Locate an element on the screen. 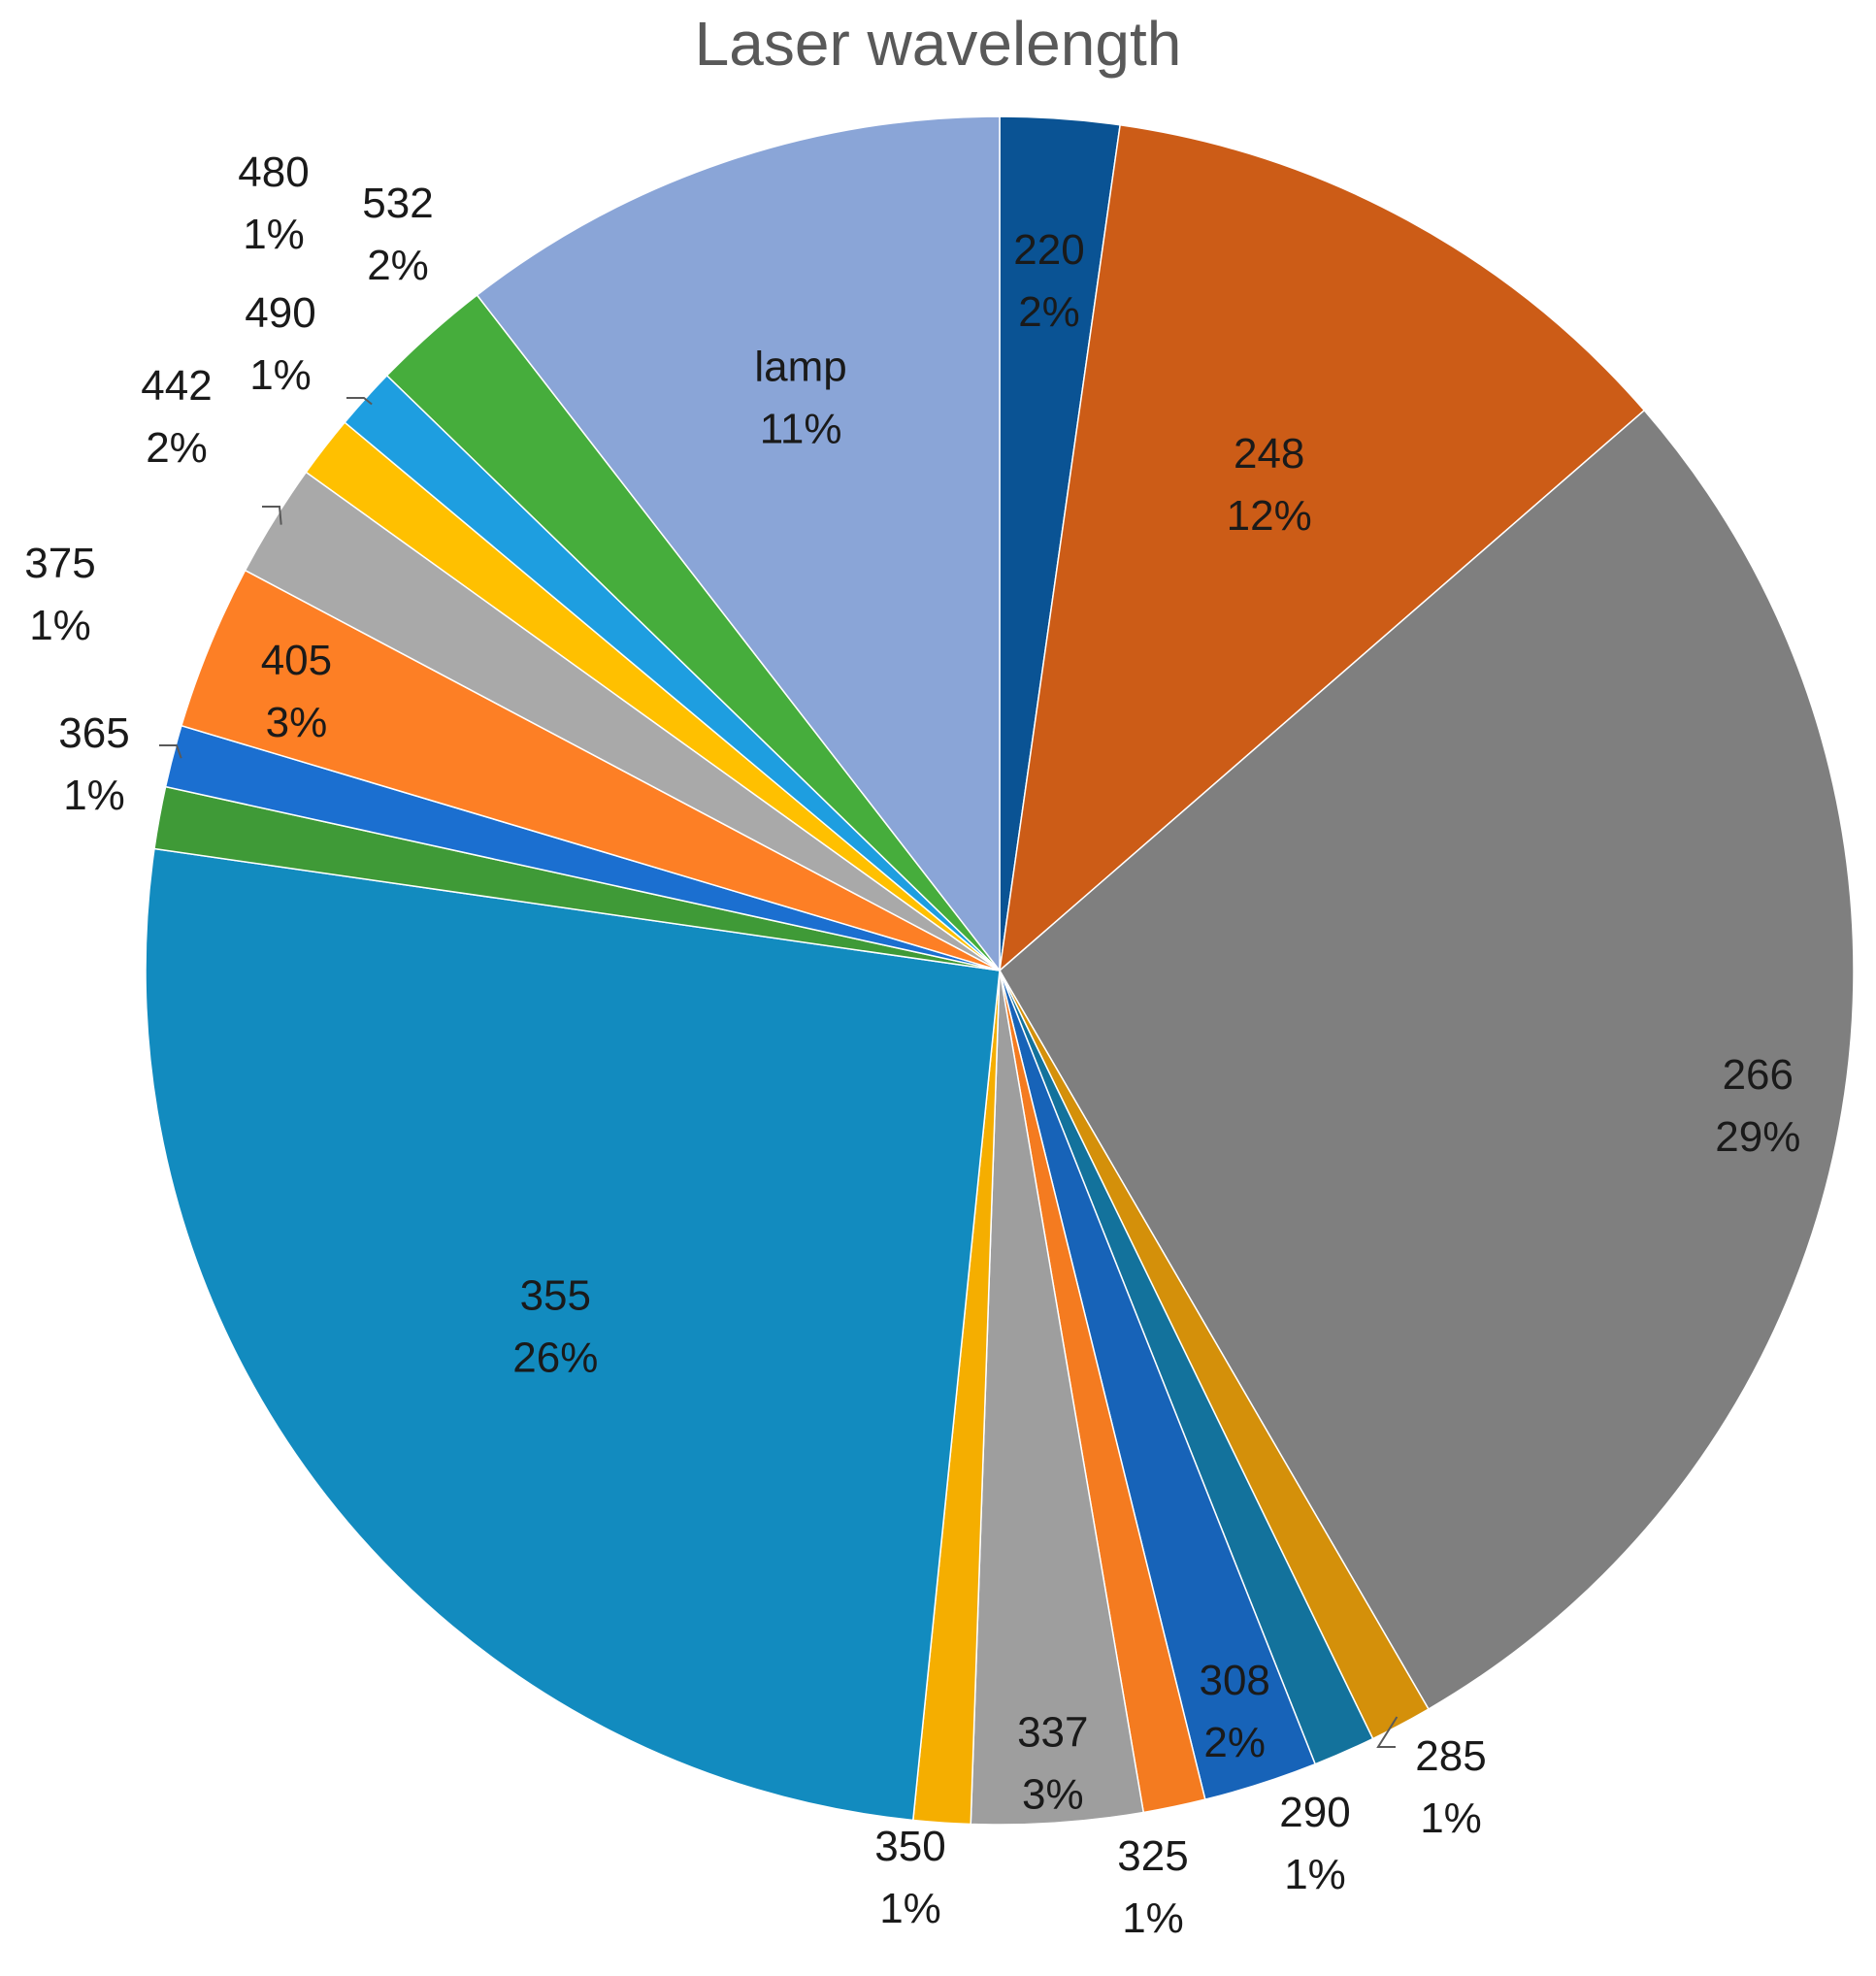  slice-label-480: 480 is located at coordinates (273, 172).